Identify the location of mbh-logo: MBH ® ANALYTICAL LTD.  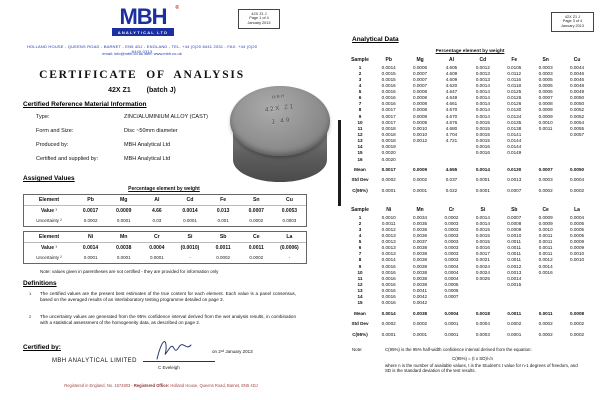
(145, 20).